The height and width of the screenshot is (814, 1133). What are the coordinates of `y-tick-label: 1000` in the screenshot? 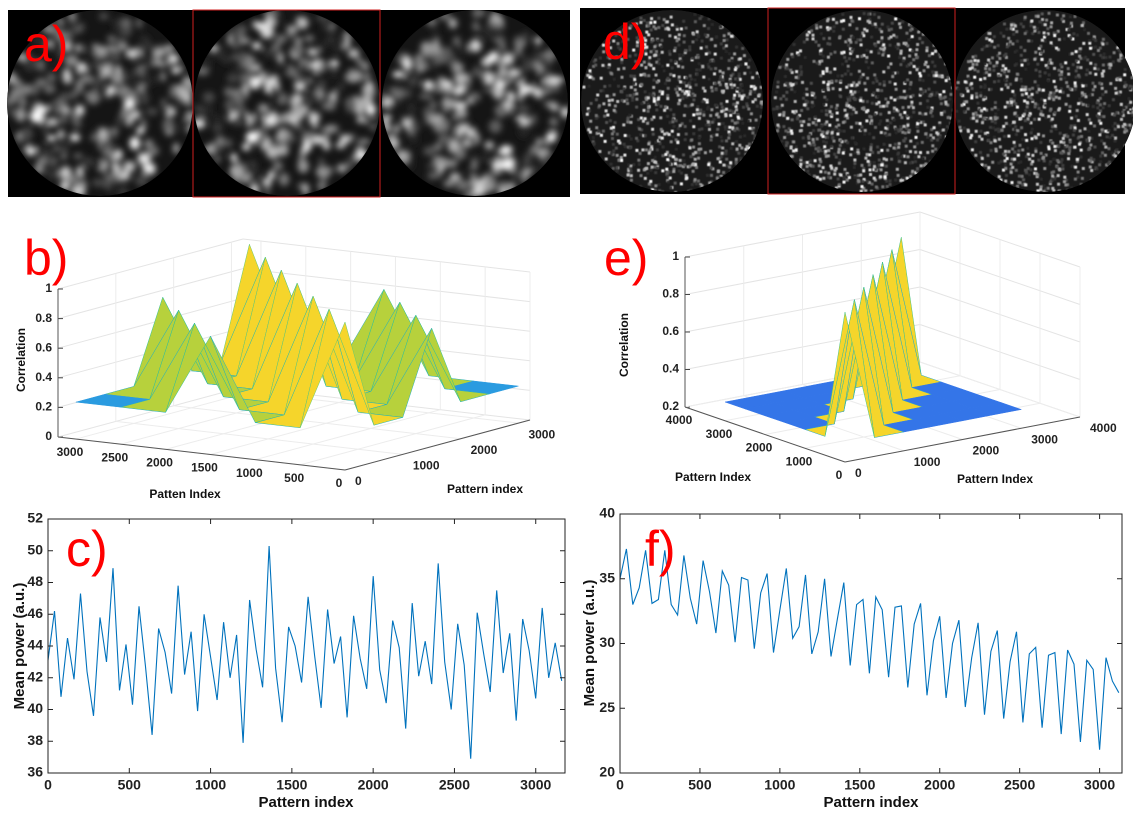 It's located at (927, 462).